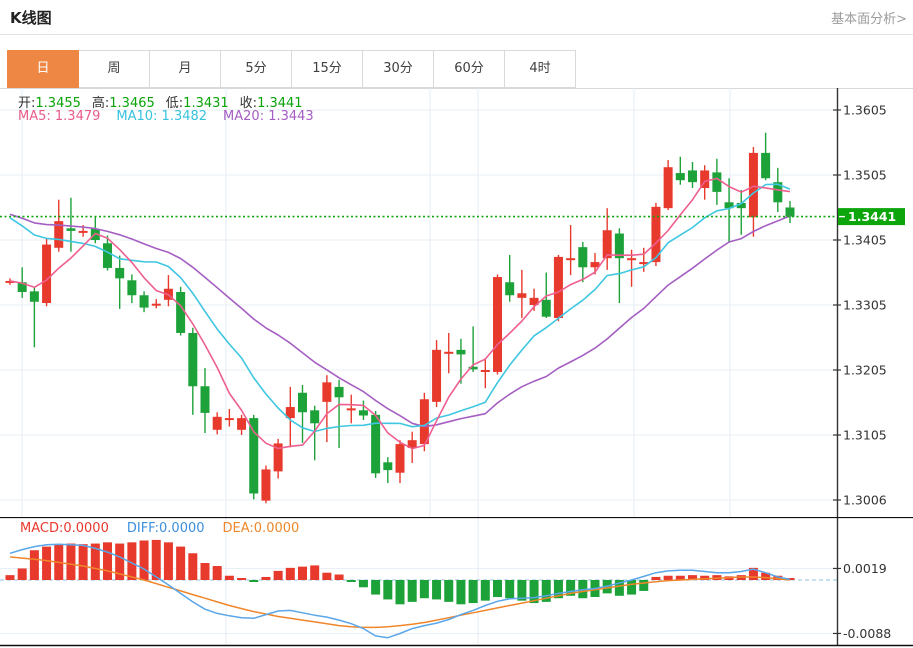  What do you see at coordinates (114, 69) in the screenshot?
I see `tab-period-1: 周` at bounding box center [114, 69].